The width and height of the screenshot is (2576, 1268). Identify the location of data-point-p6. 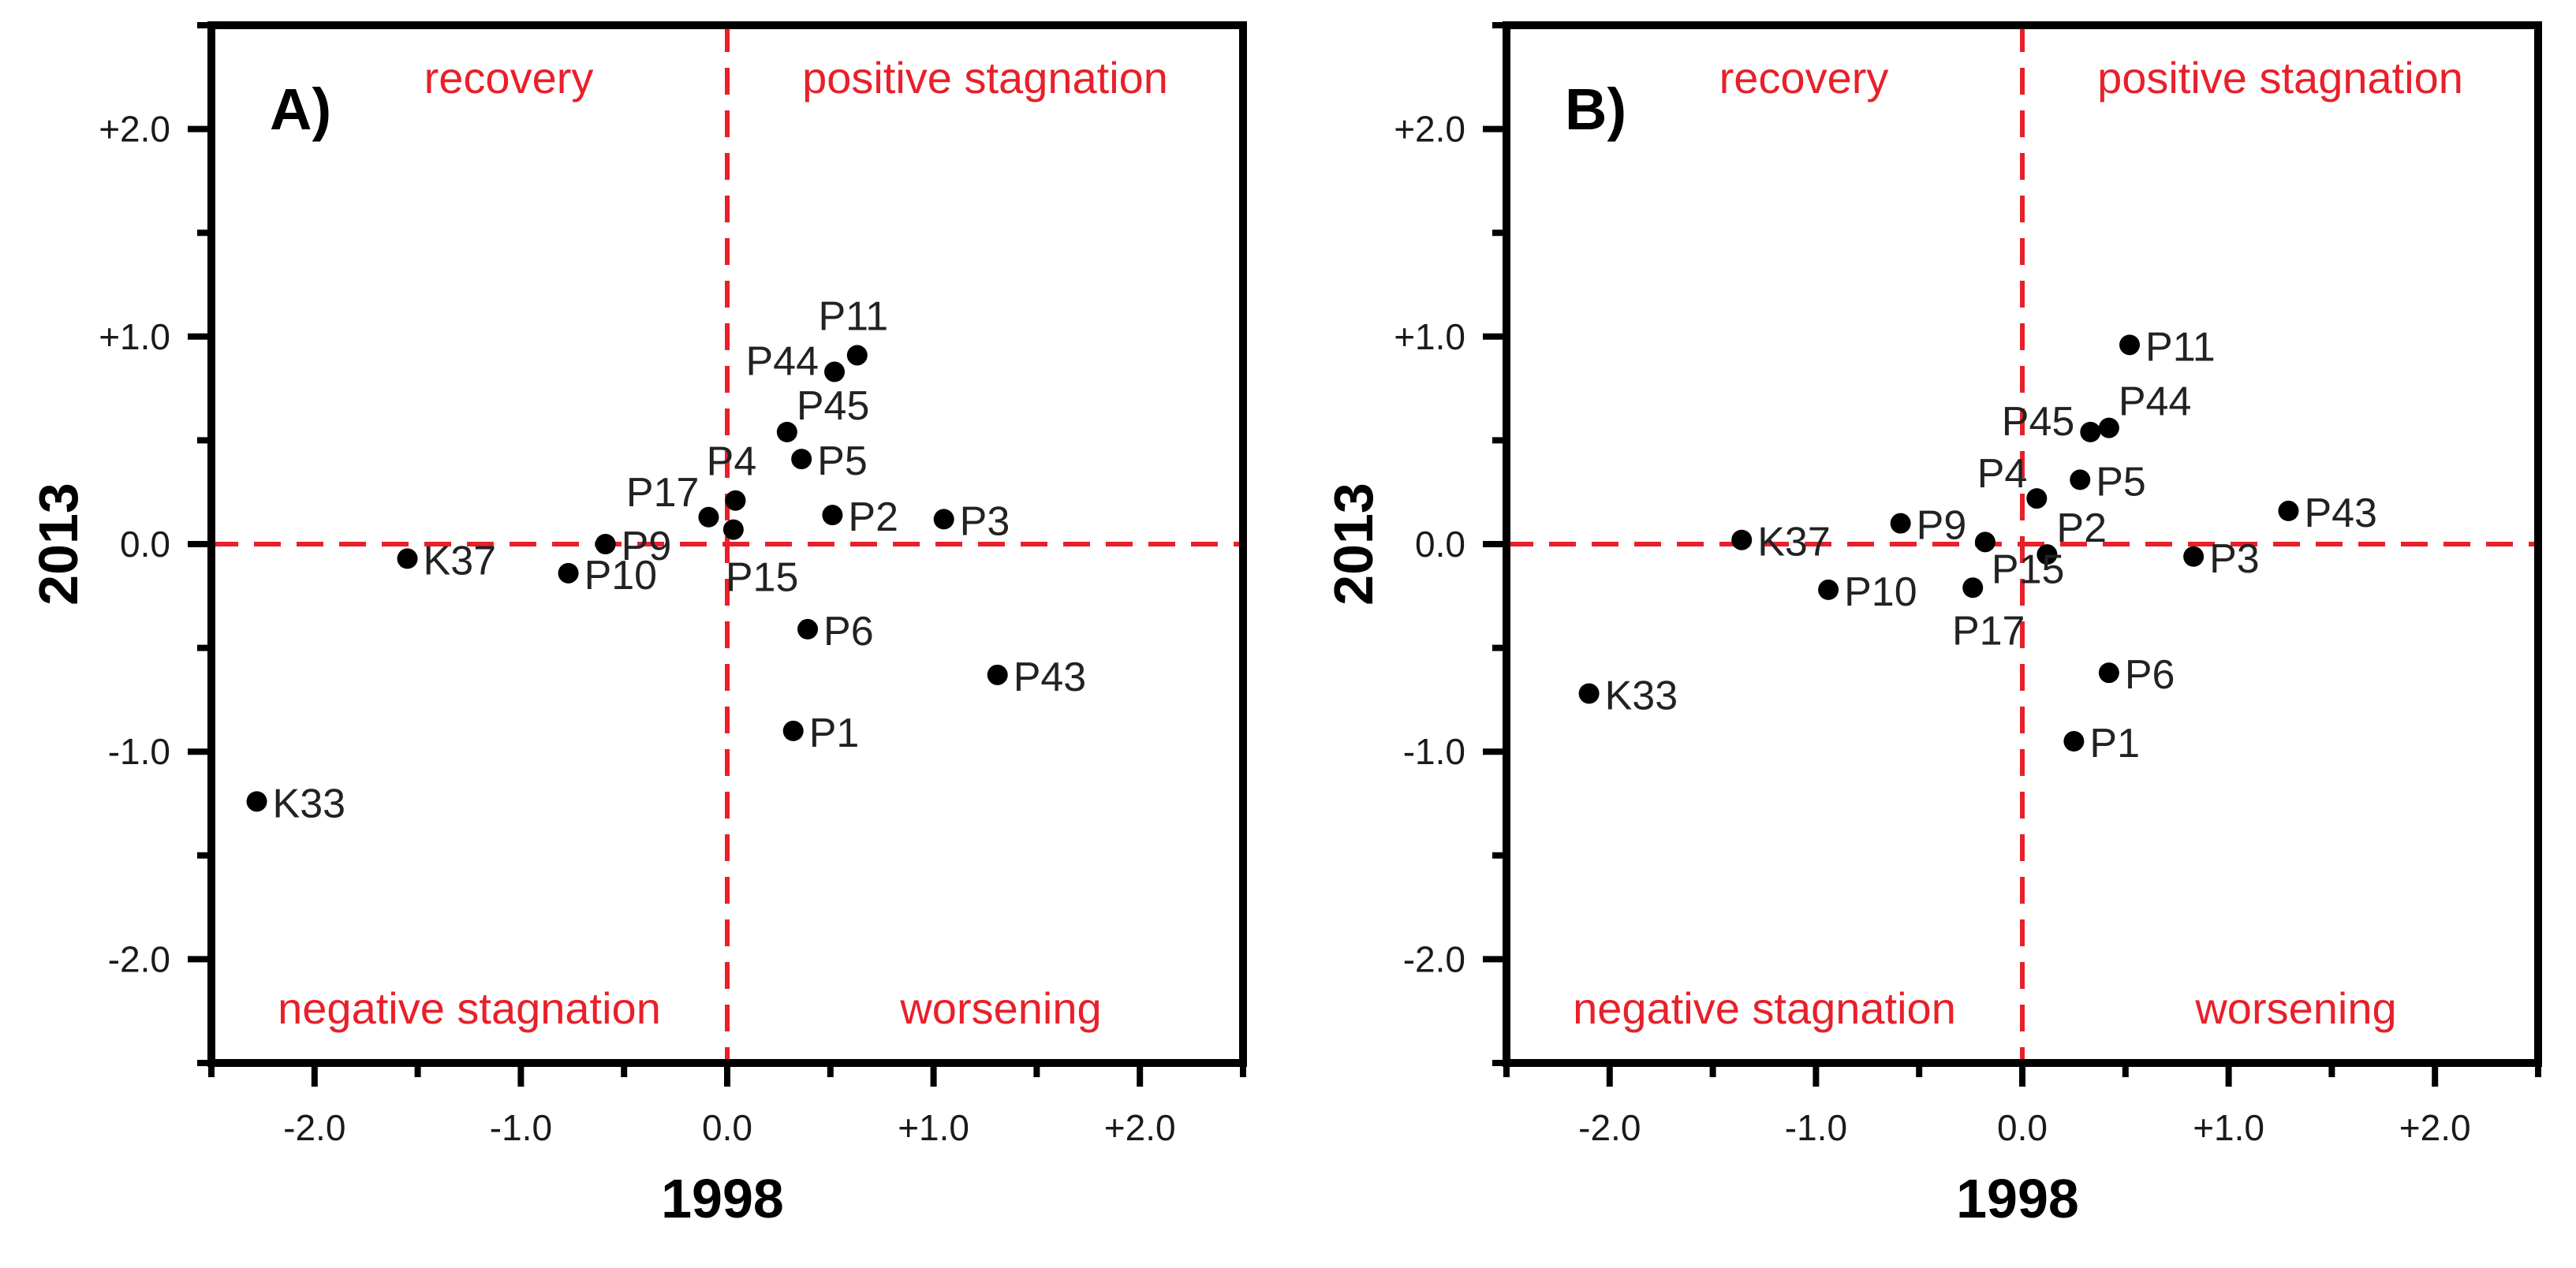
(2108, 673).